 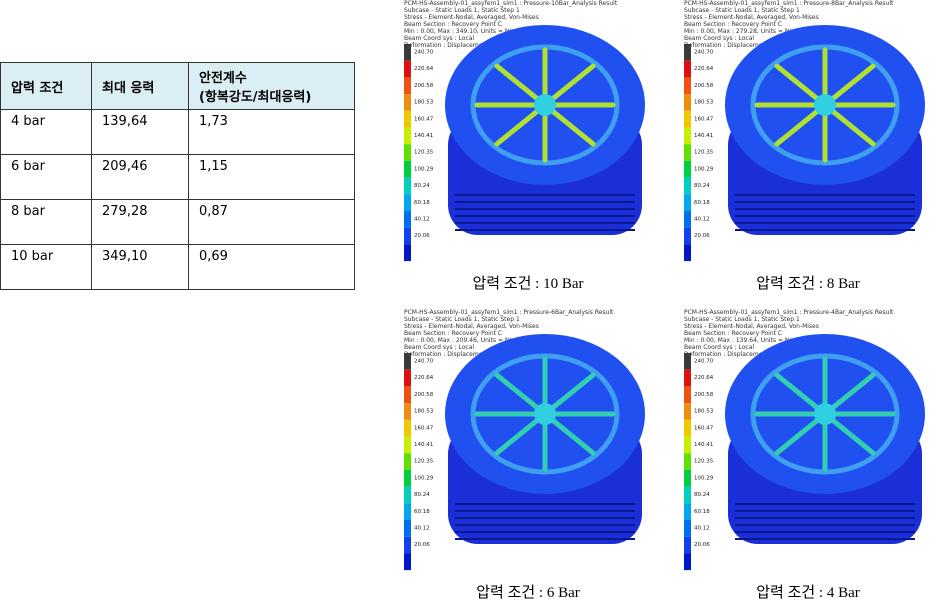 What do you see at coordinates (271, 222) in the screenshot?
I see `table-cell: 0,87` at bounding box center [271, 222].